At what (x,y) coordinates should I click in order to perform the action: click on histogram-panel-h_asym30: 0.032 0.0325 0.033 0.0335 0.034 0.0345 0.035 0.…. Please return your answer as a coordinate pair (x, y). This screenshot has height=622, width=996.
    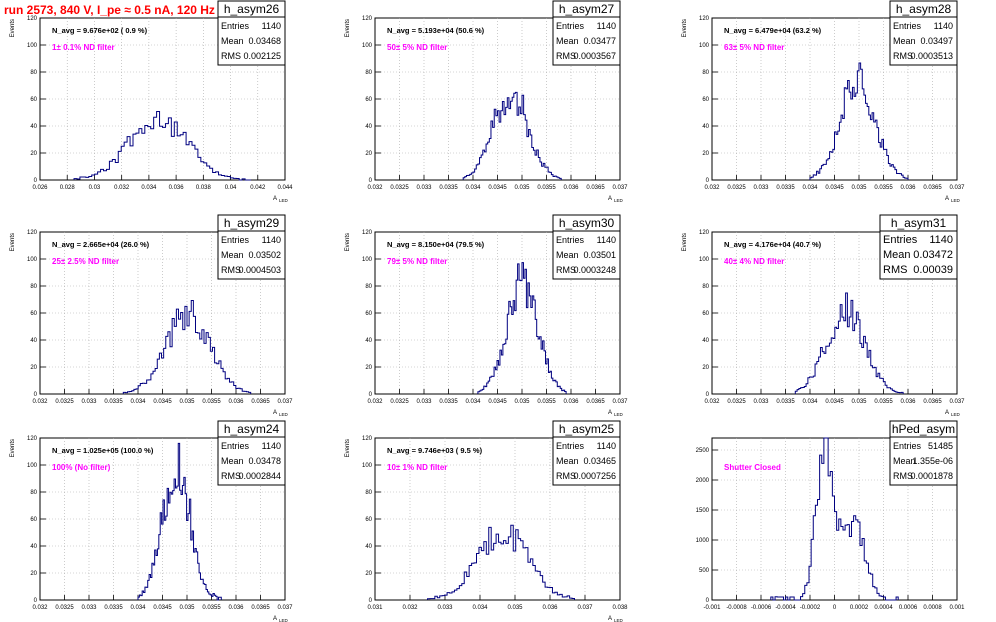
    Looking at the image, I should click on (486, 315).